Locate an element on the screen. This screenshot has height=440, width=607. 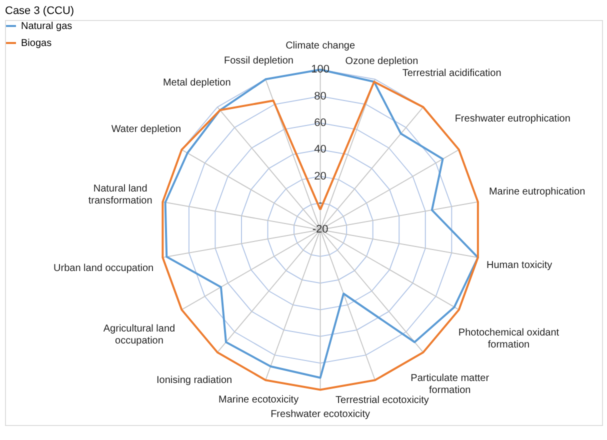
chart-title: Case 3 (CCU) is located at coordinates (39, 11).